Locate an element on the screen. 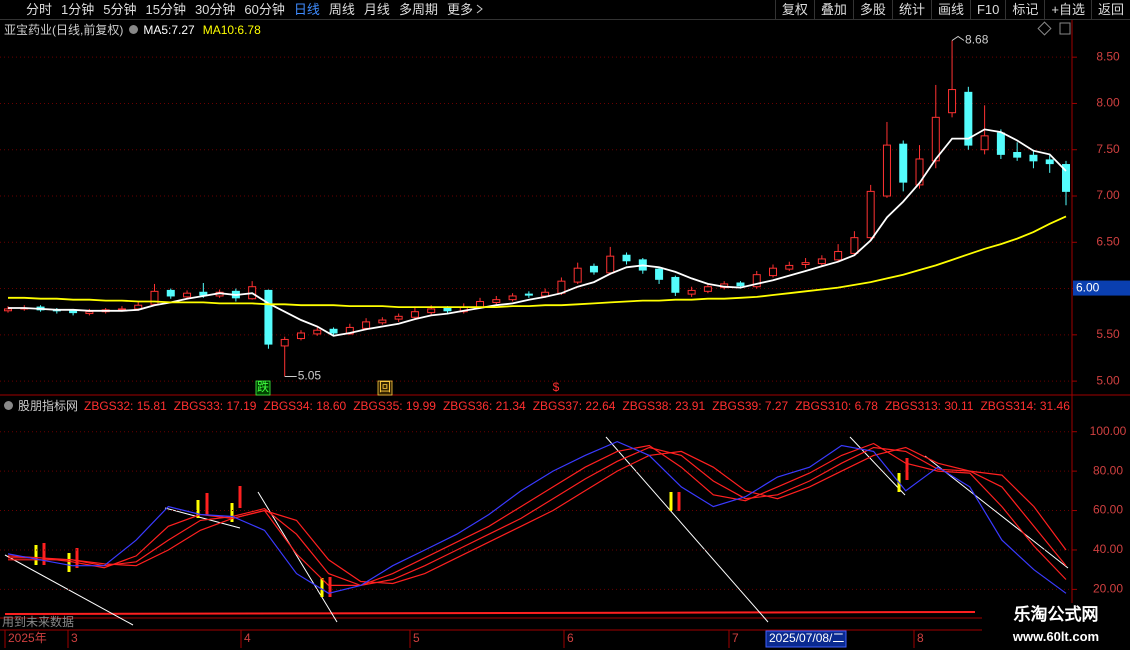 The height and width of the screenshot is (650, 1130). date-label: 7 is located at coordinates (735, 638).